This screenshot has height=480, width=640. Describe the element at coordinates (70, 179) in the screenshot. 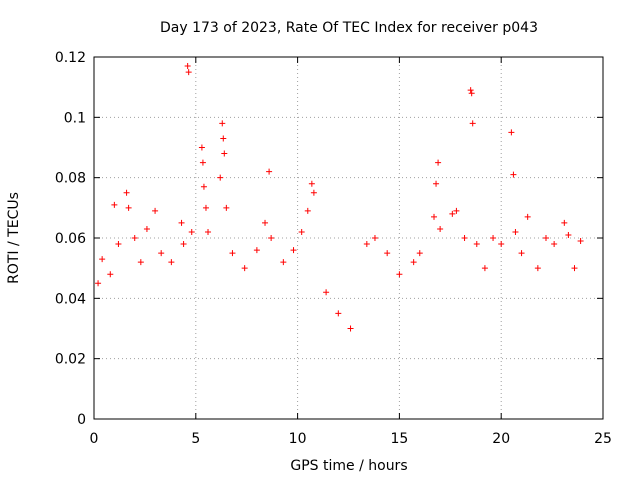

I see `y-tick-label: 0.08` at that location.